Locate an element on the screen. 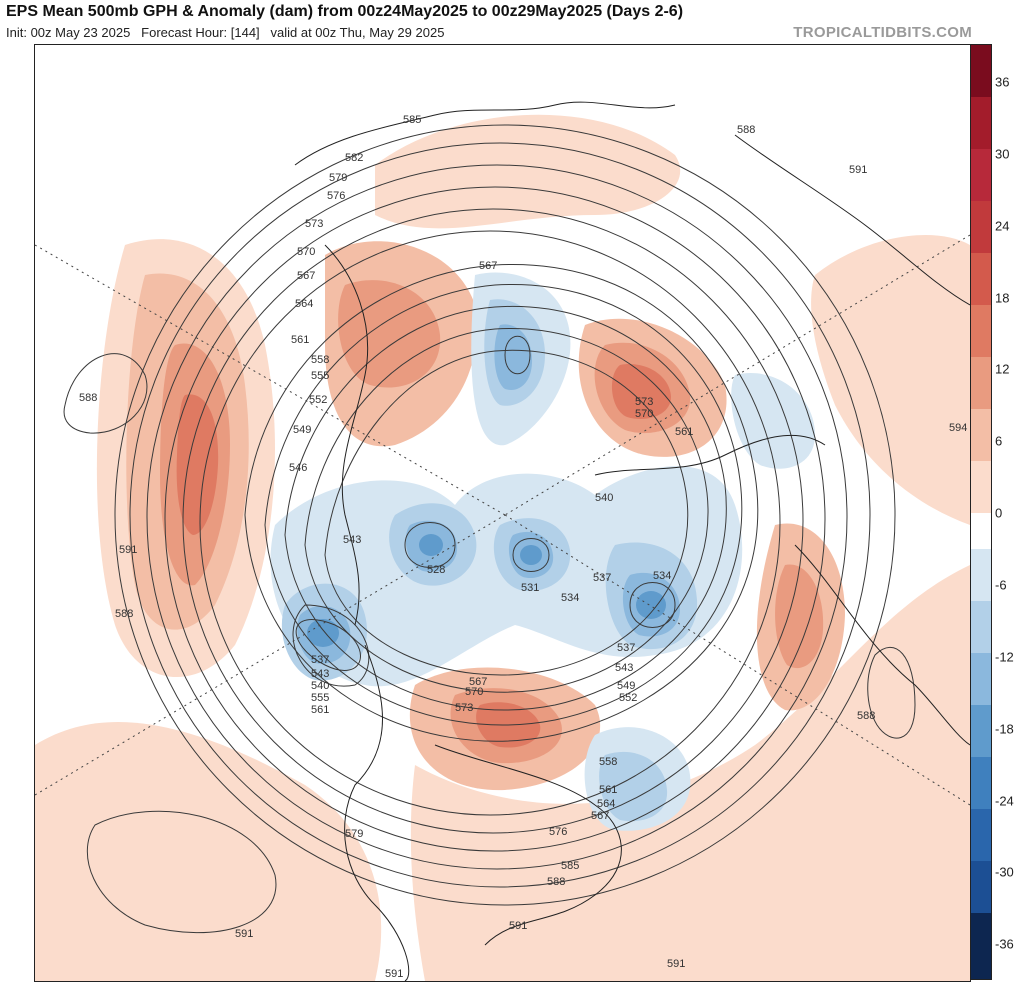 Image resolution: width=1024 pixels, height=1000 pixels. anomaly-colorbar is located at coordinates (981, 512).